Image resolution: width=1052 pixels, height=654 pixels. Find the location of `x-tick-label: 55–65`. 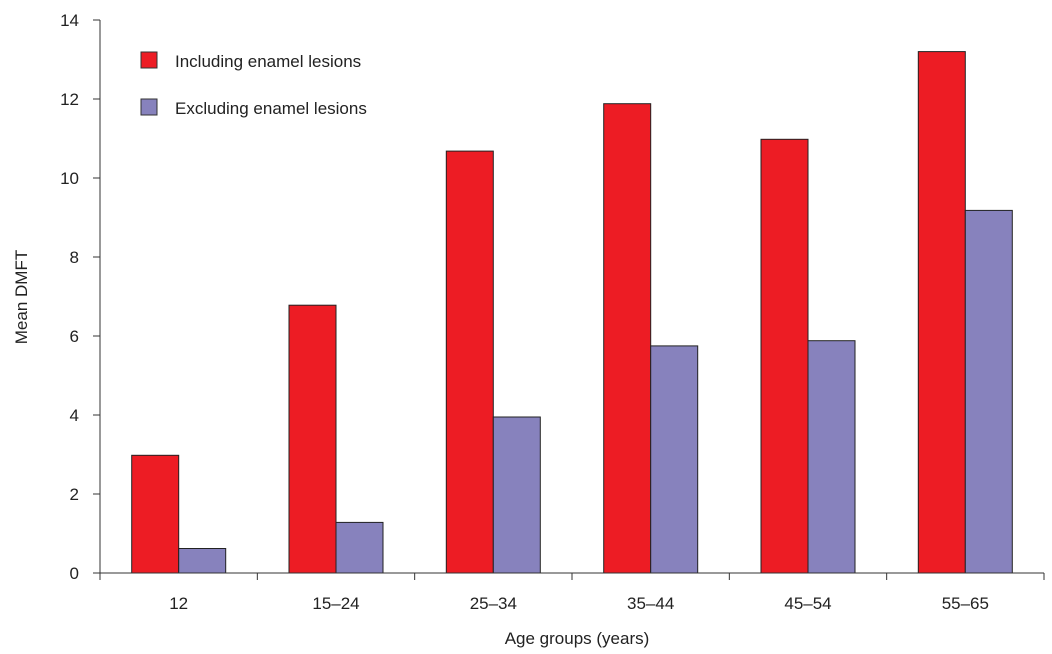

x-tick-label: 55–65 is located at coordinates (965, 603).